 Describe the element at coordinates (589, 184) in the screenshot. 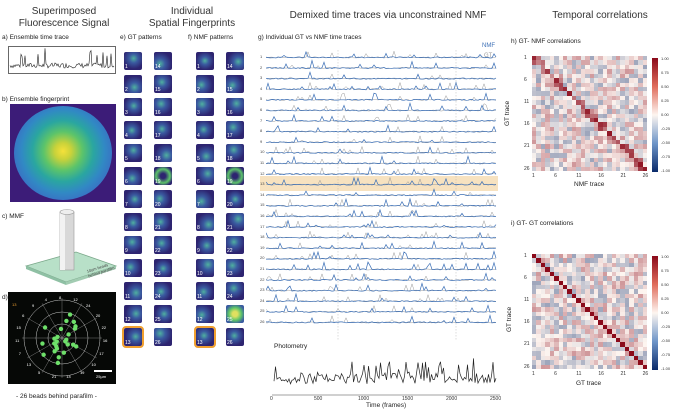

I see `panel-h-xlabel: NMF trace` at that location.